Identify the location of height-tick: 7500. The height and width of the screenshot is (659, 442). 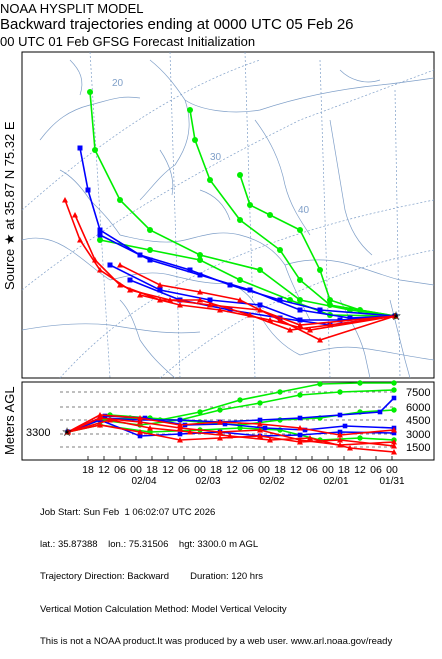
(418, 393).